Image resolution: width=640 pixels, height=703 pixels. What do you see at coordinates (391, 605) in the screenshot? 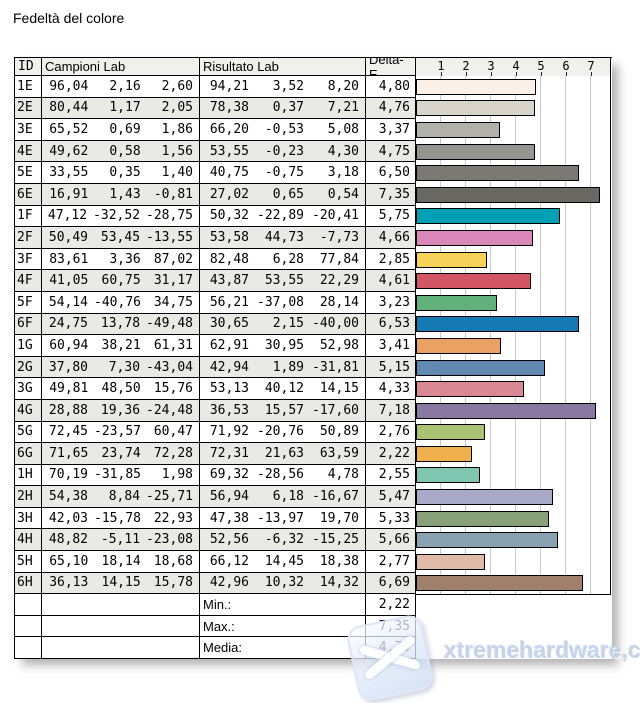
I see `summary-value: 2,22` at bounding box center [391, 605].